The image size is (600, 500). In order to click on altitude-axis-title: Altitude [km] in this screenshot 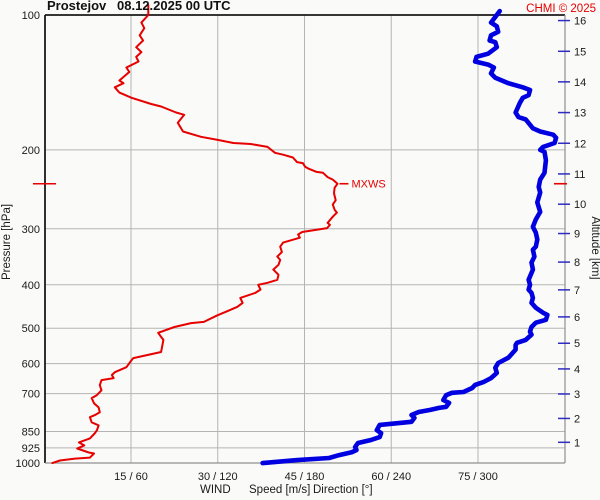, I will do `click(594, 247)`.